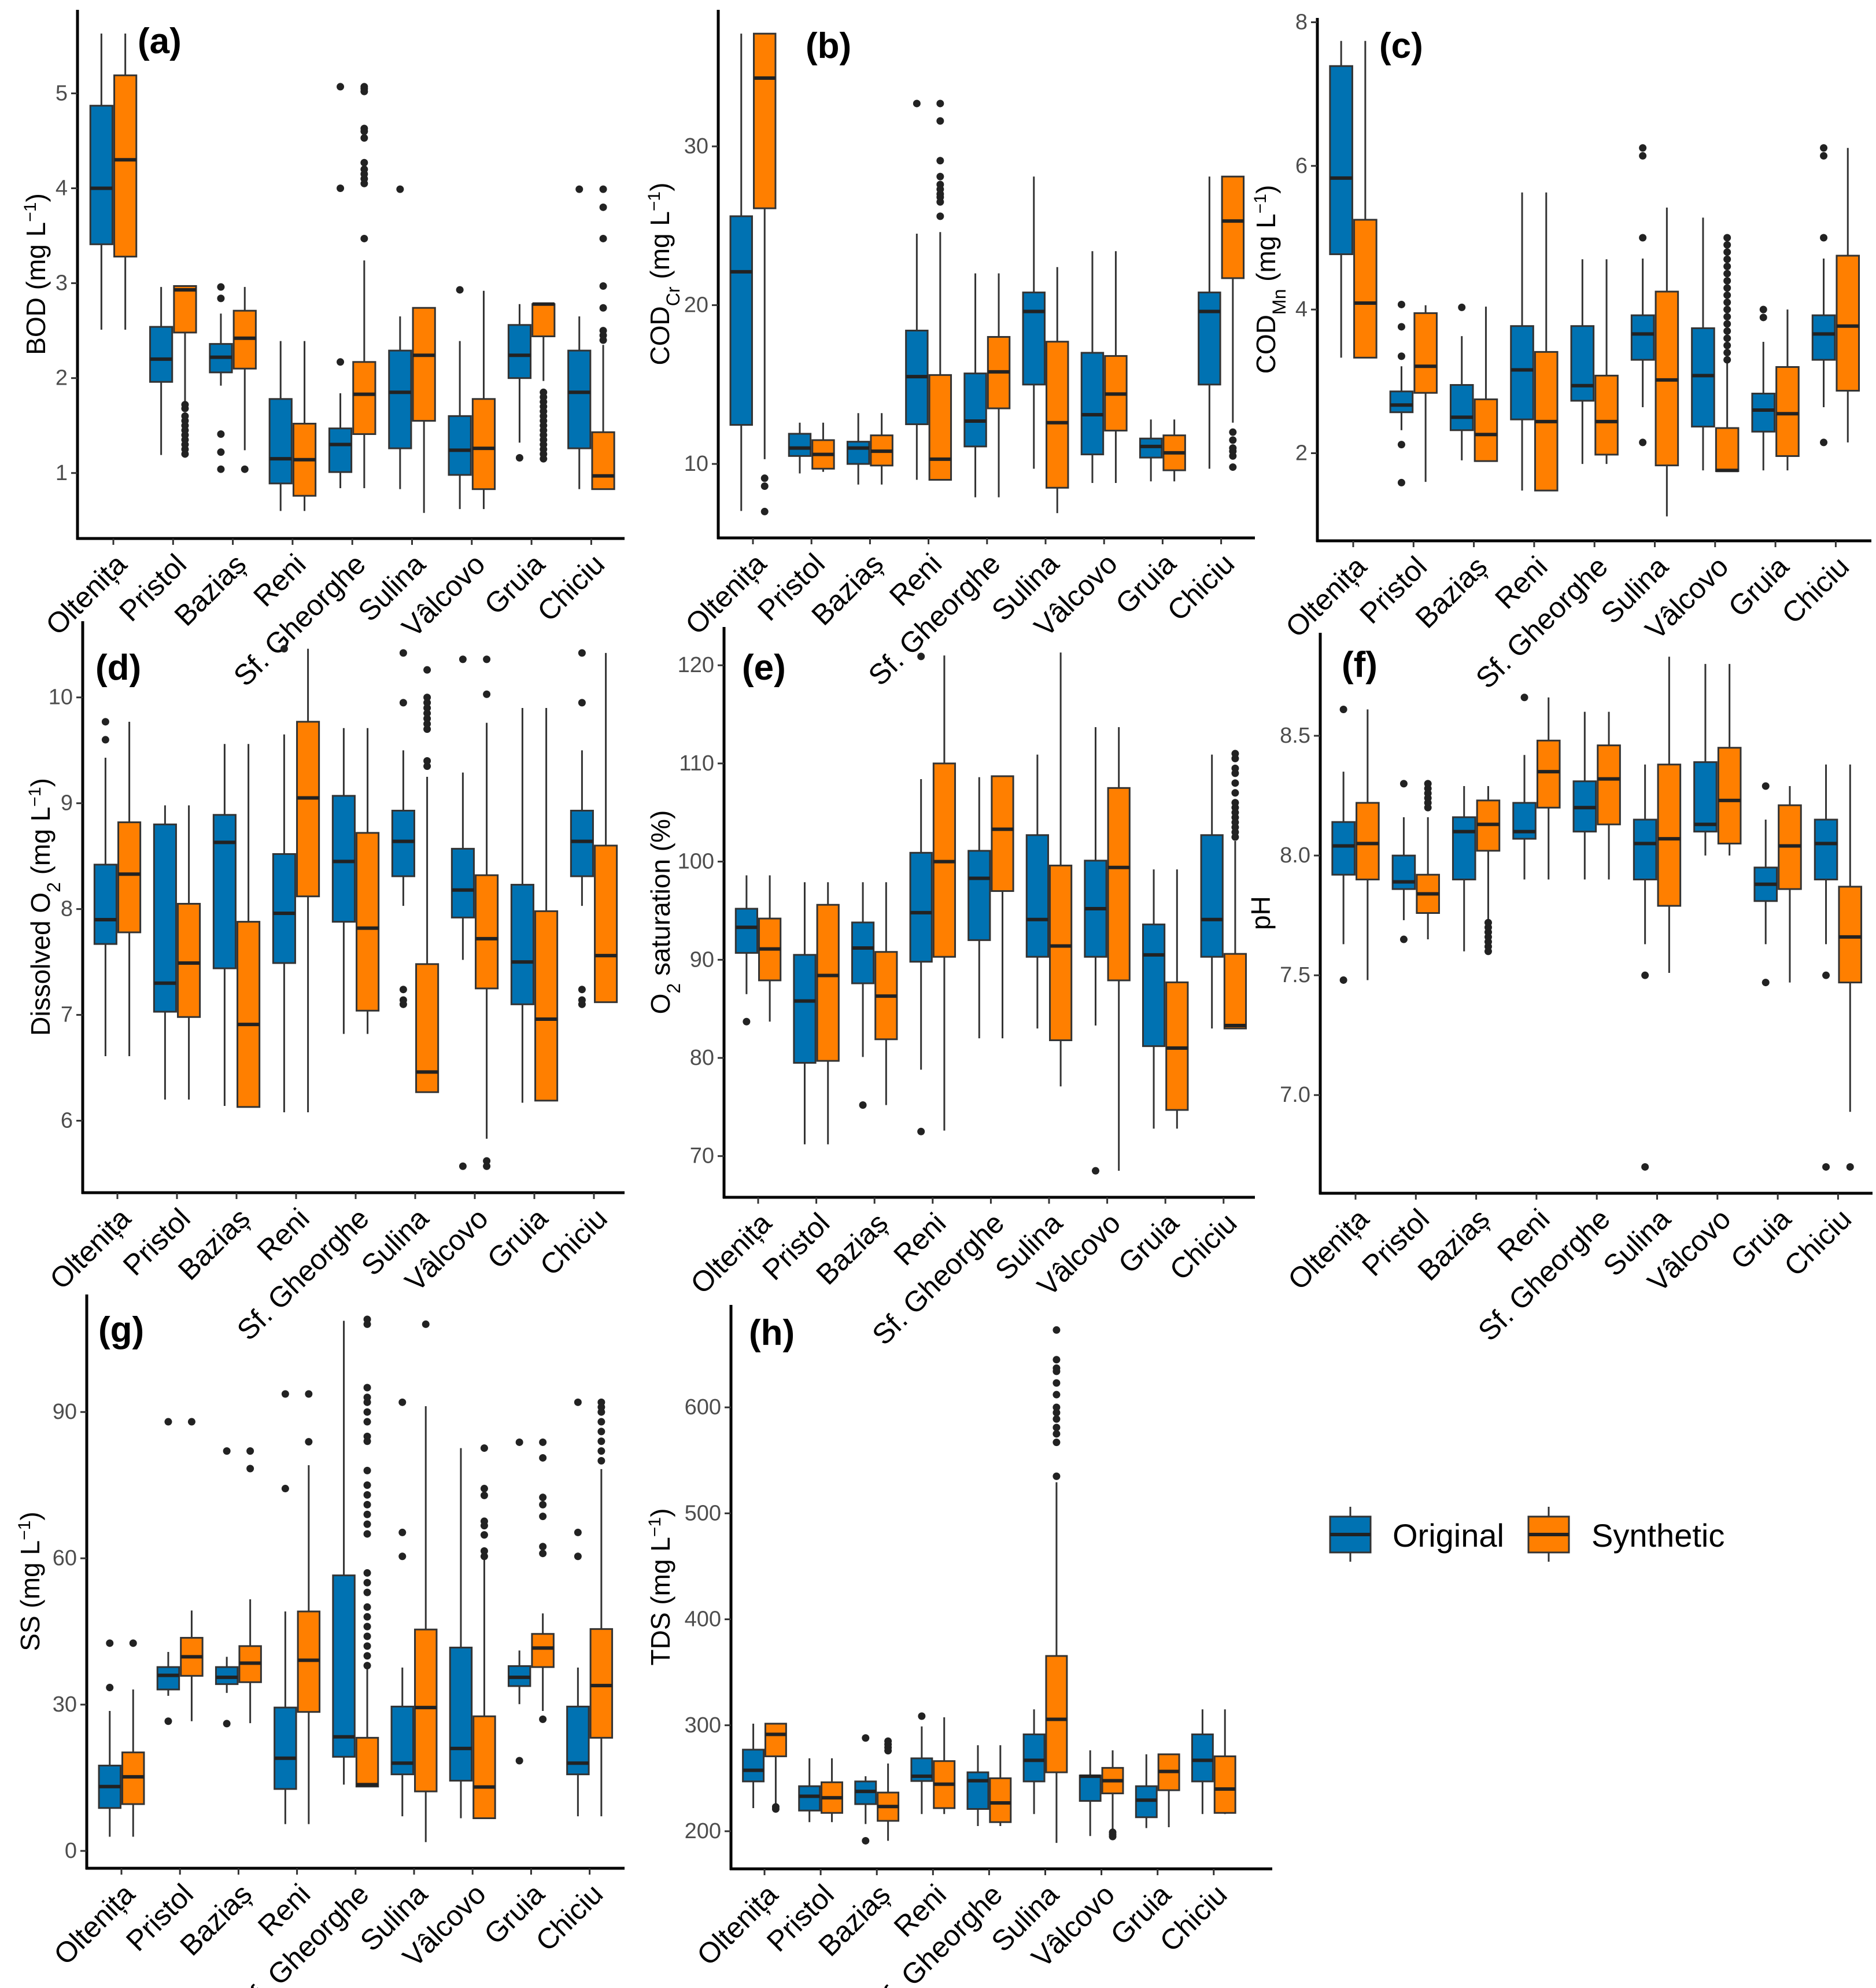 The width and height of the screenshot is (1876, 1988). Describe the element at coordinates (606, 828) in the screenshot. I see `box-synthetic-chiciu` at that location.